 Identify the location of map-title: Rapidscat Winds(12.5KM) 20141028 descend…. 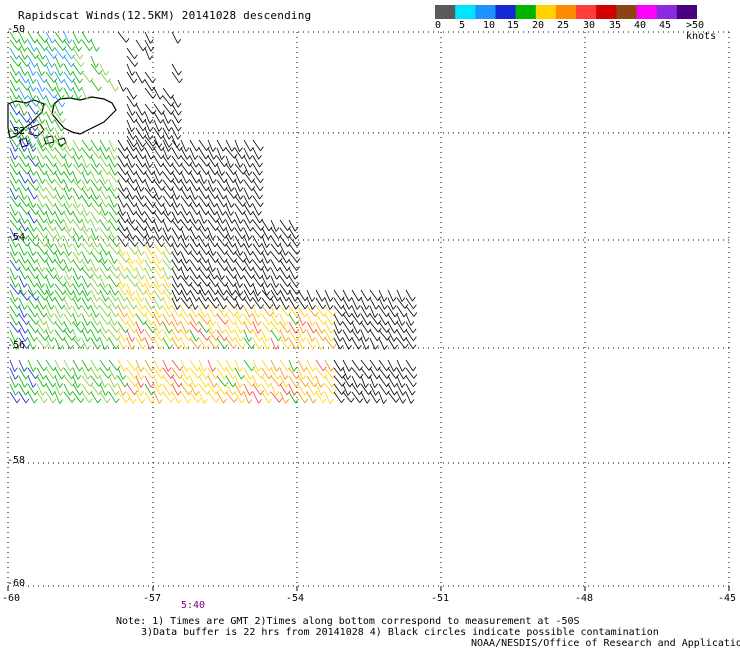
(165, 15).